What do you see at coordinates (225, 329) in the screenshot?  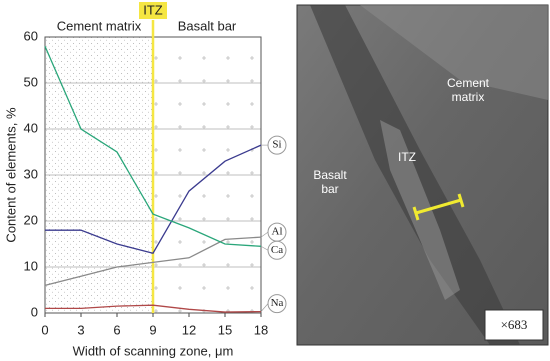 I see `x-tick-label: 15` at bounding box center [225, 329].